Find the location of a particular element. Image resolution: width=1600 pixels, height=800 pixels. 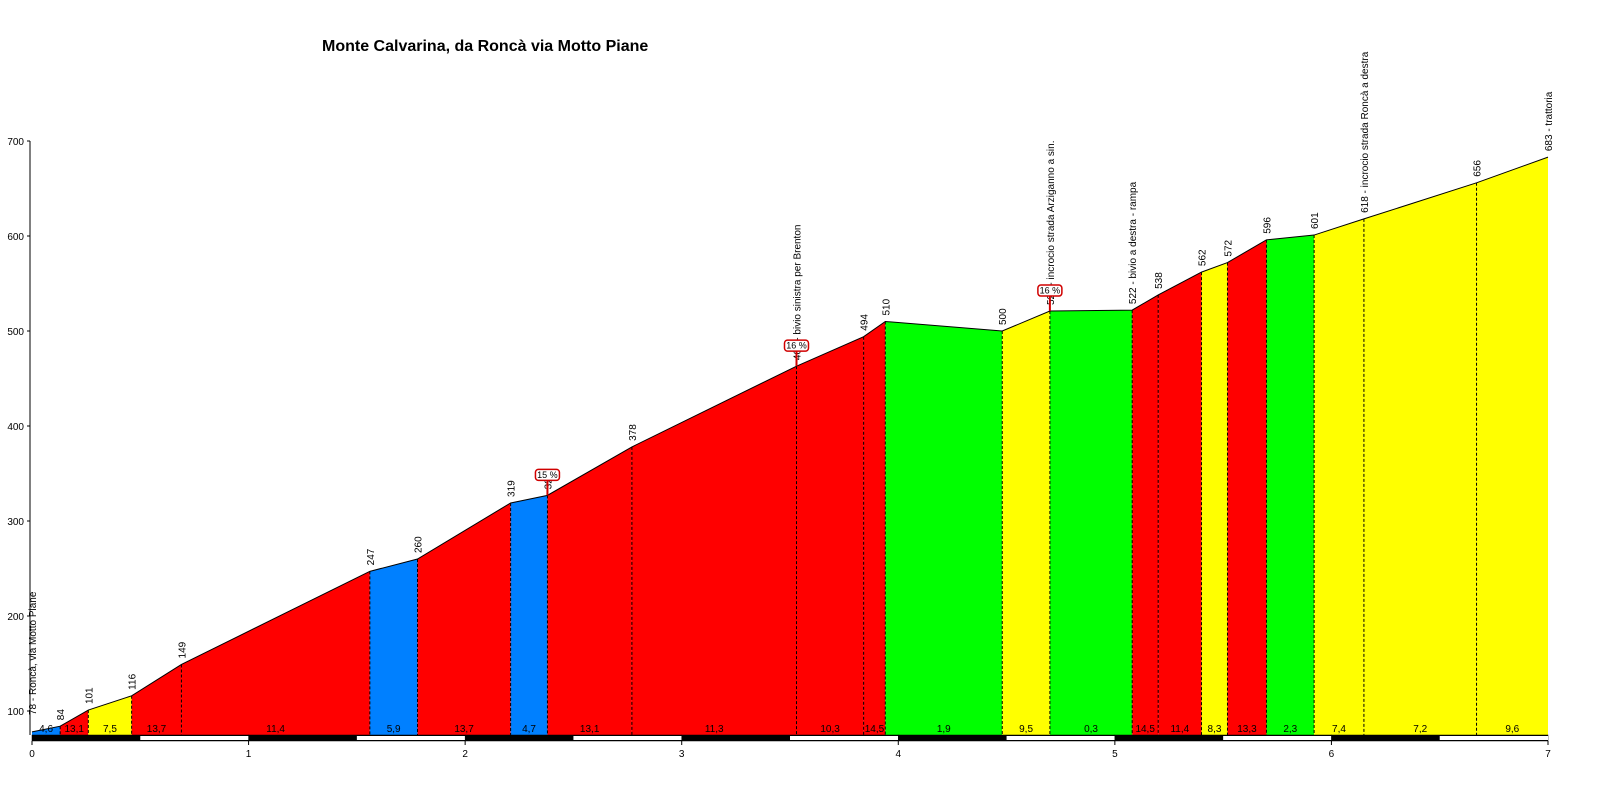

y-tick-label: 700 is located at coordinates (15, 142).